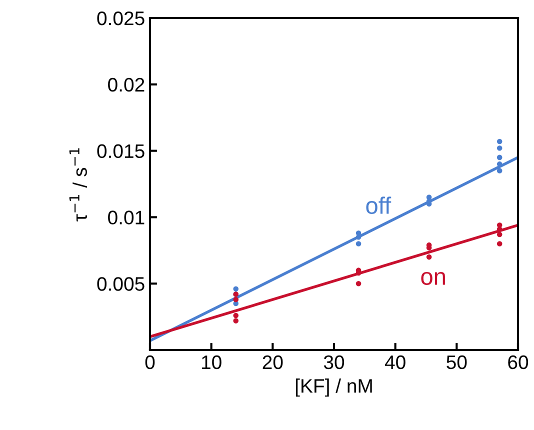 The image size is (534, 430). Describe the element at coordinates (120, 151) in the screenshot. I see `y-tick-label: 0.015` at that location.